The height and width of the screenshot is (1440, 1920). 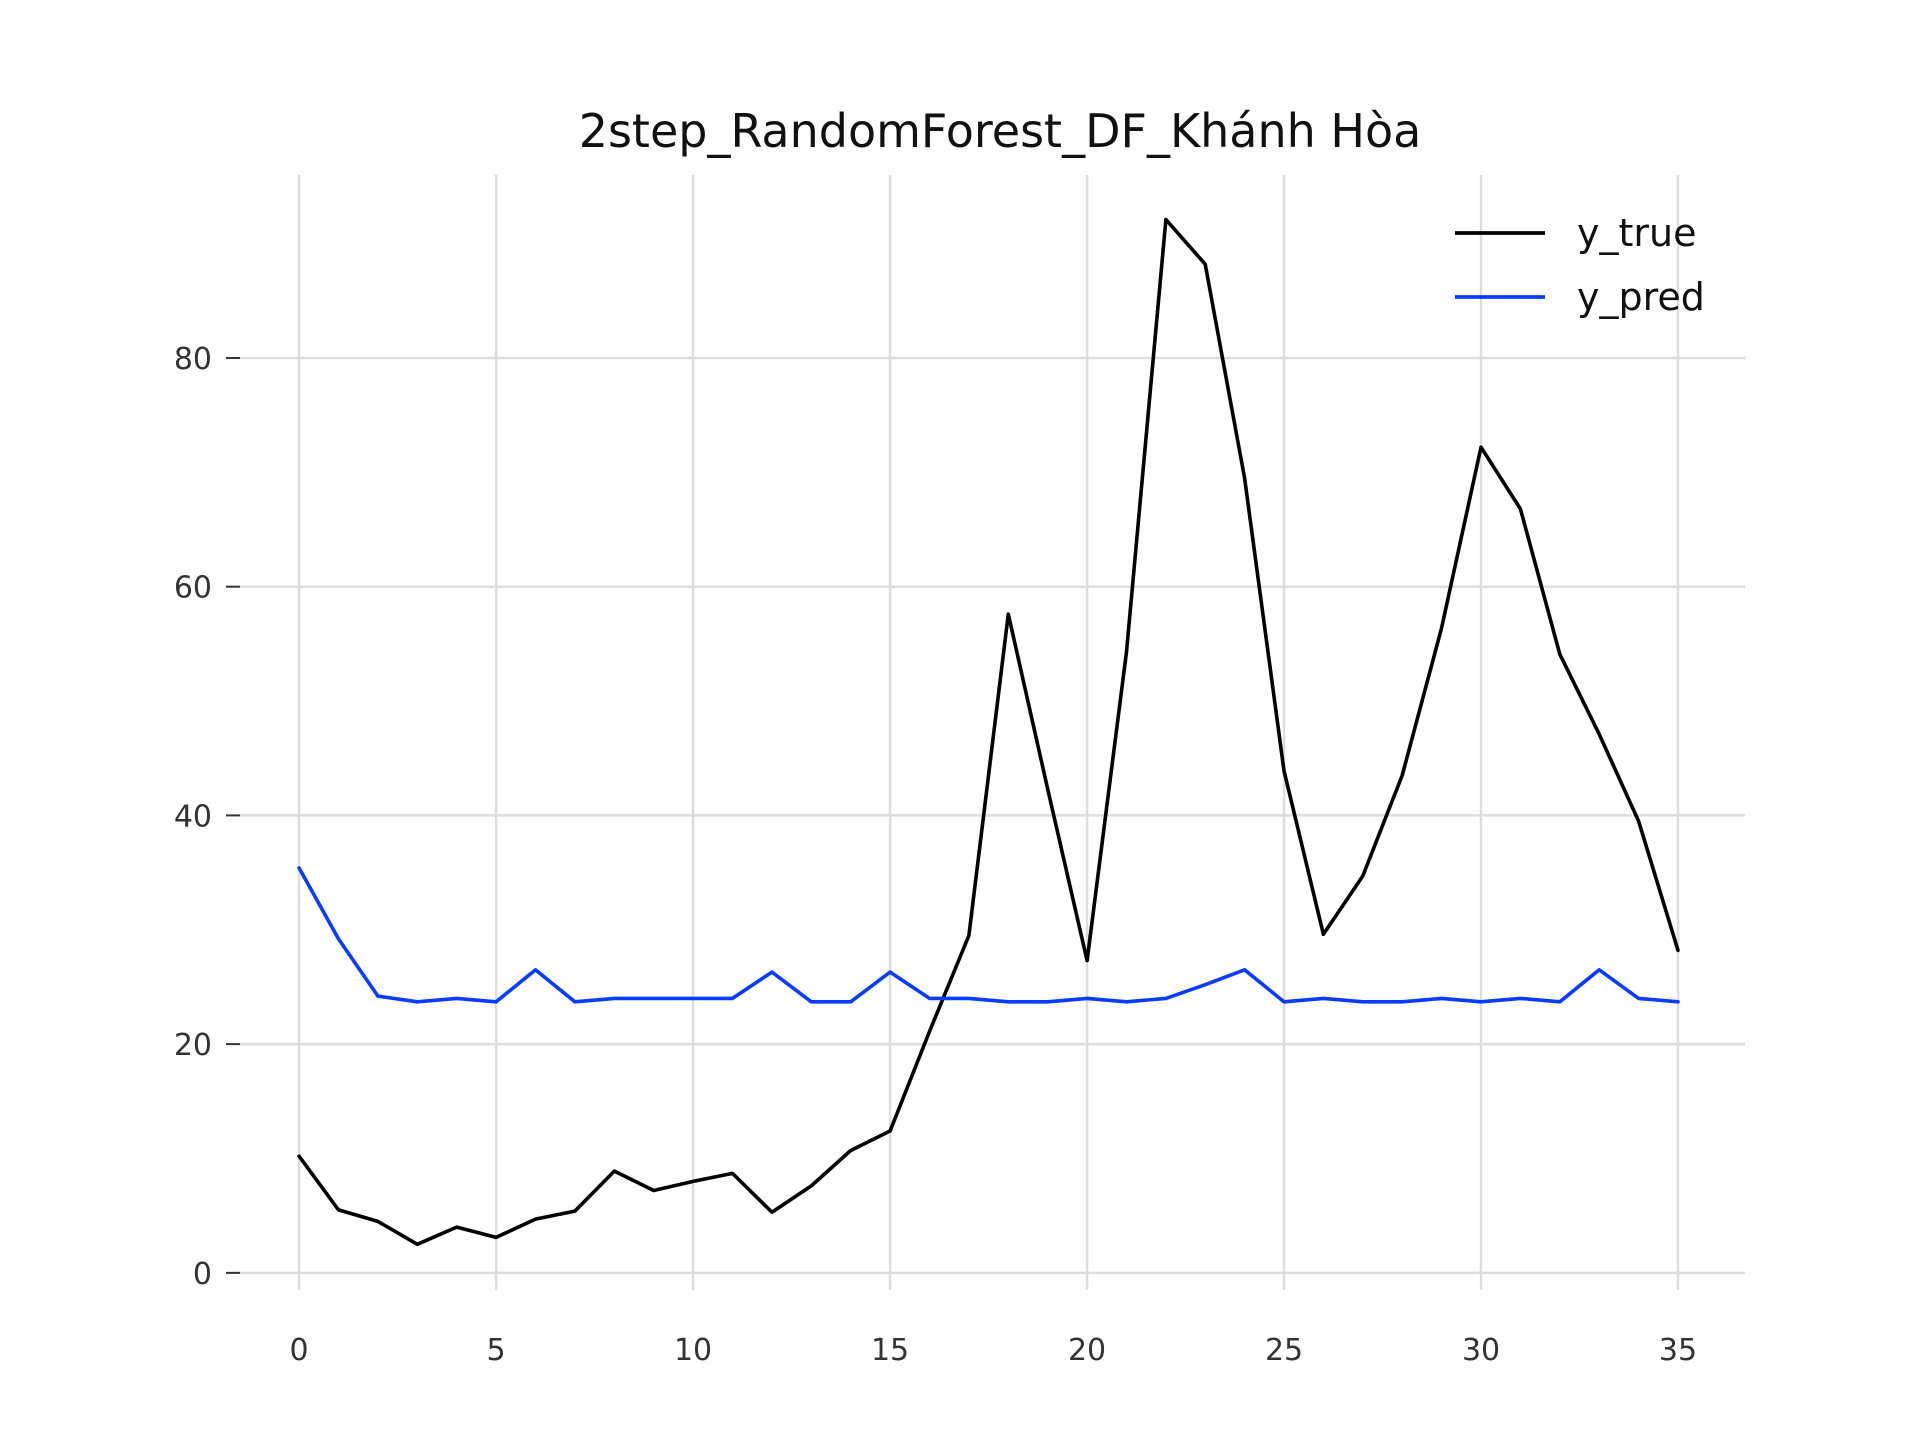 I want to click on legend-label: y_true, so click(x=1636, y=233).